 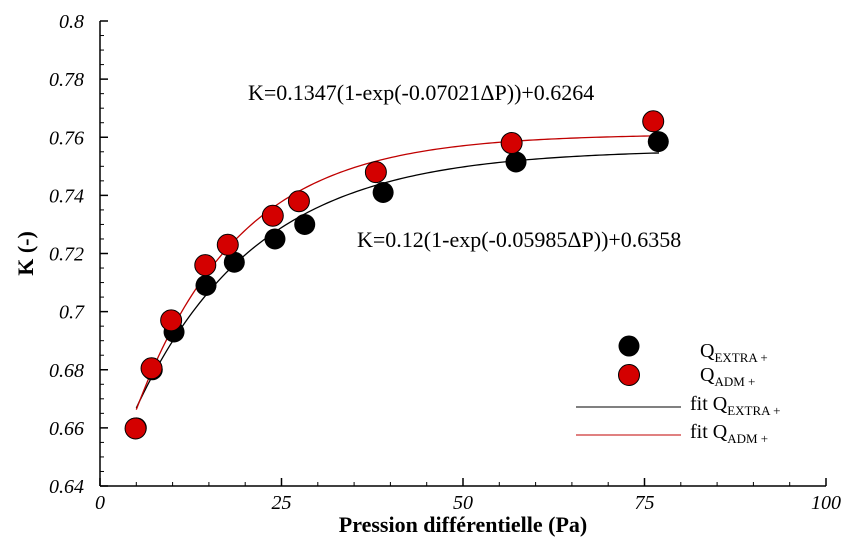 I want to click on y-tick-label: 0.74, so click(x=66, y=196).